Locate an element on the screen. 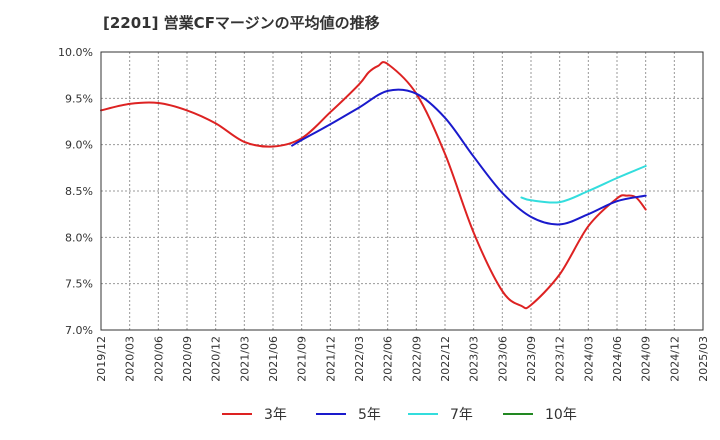 The image size is (720, 440). x-tick-label: 2023/03 is located at coordinates (474, 359).